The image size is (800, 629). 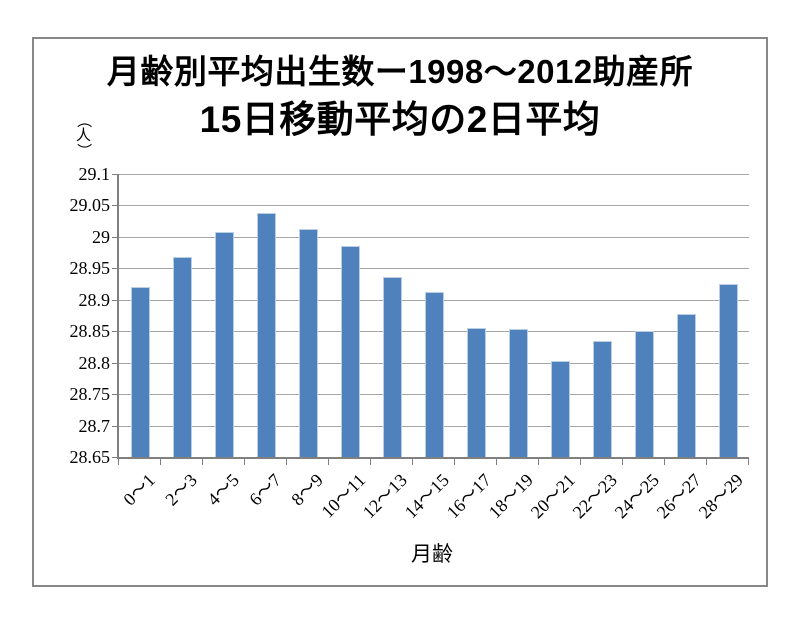 I want to click on y-axis-tick-label: 28.7, so click(x=94, y=426).